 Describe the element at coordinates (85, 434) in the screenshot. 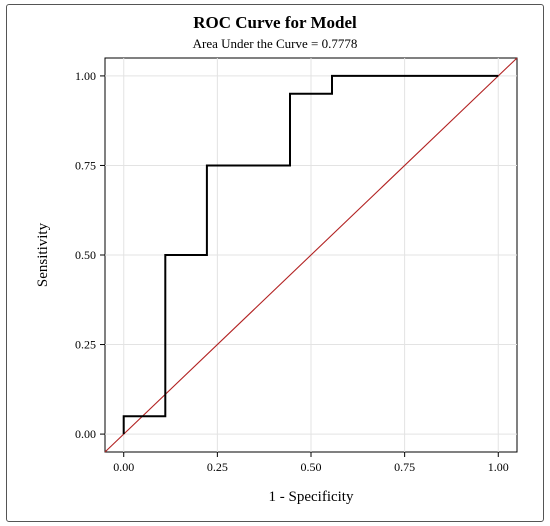

I see `y-tick-label: 0.00` at that location.